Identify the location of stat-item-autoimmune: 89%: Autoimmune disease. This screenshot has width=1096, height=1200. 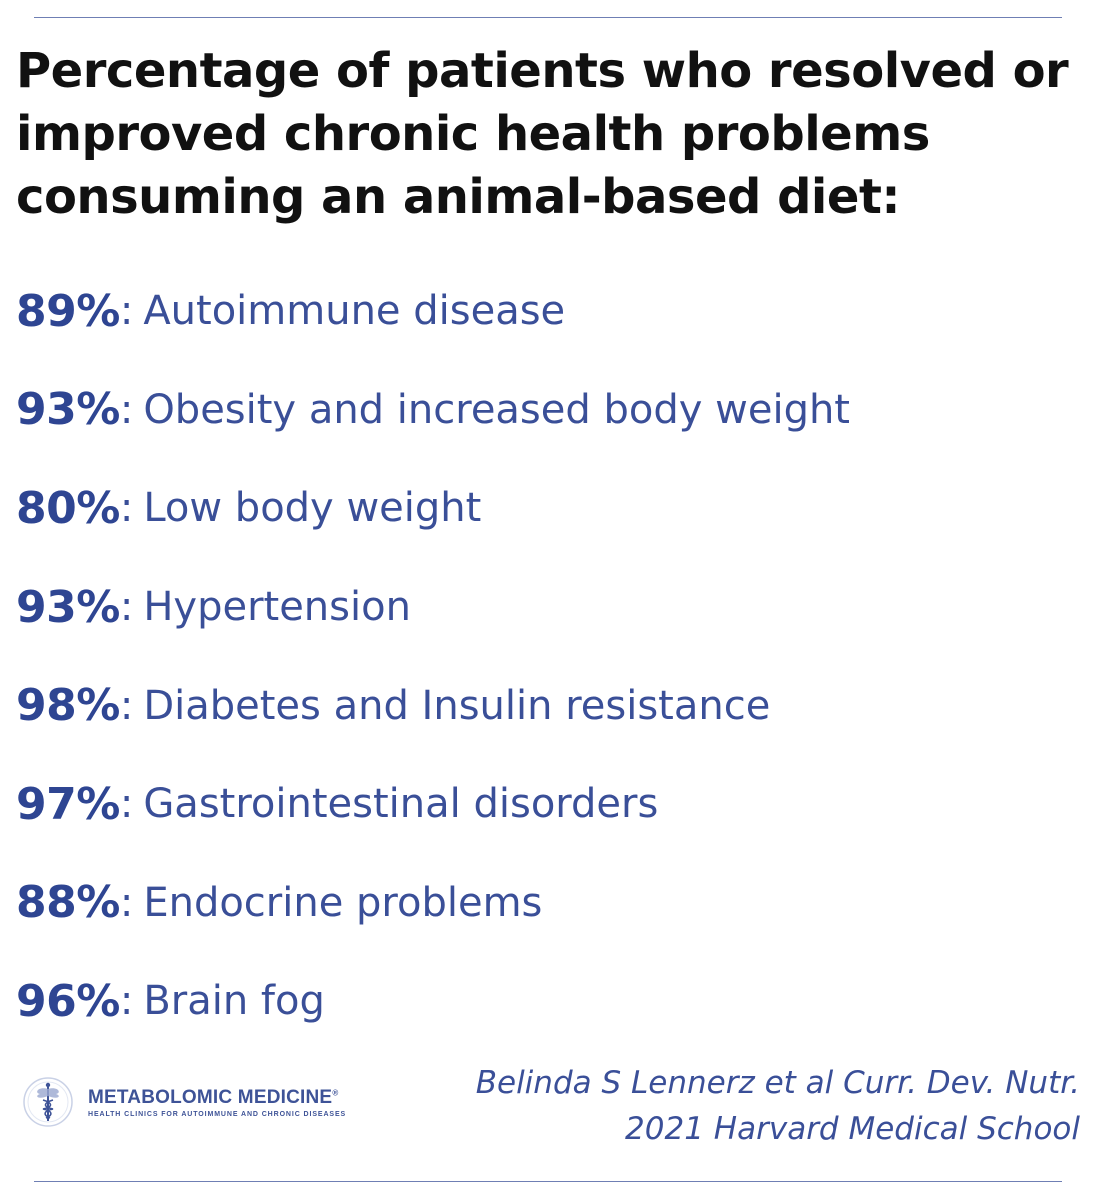
(546, 311).